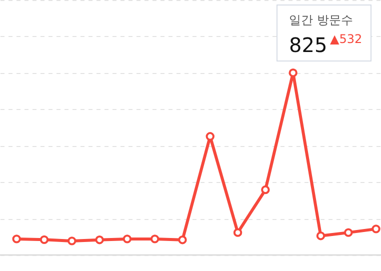 This screenshot has height=271, width=381. I want to click on text: 일간 방문수, so click(321, 20).